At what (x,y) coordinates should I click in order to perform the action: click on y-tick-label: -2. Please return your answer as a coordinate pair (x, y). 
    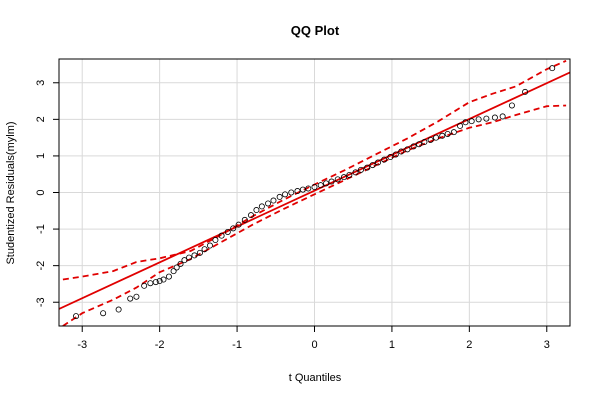
    Looking at the image, I should click on (41, 266).